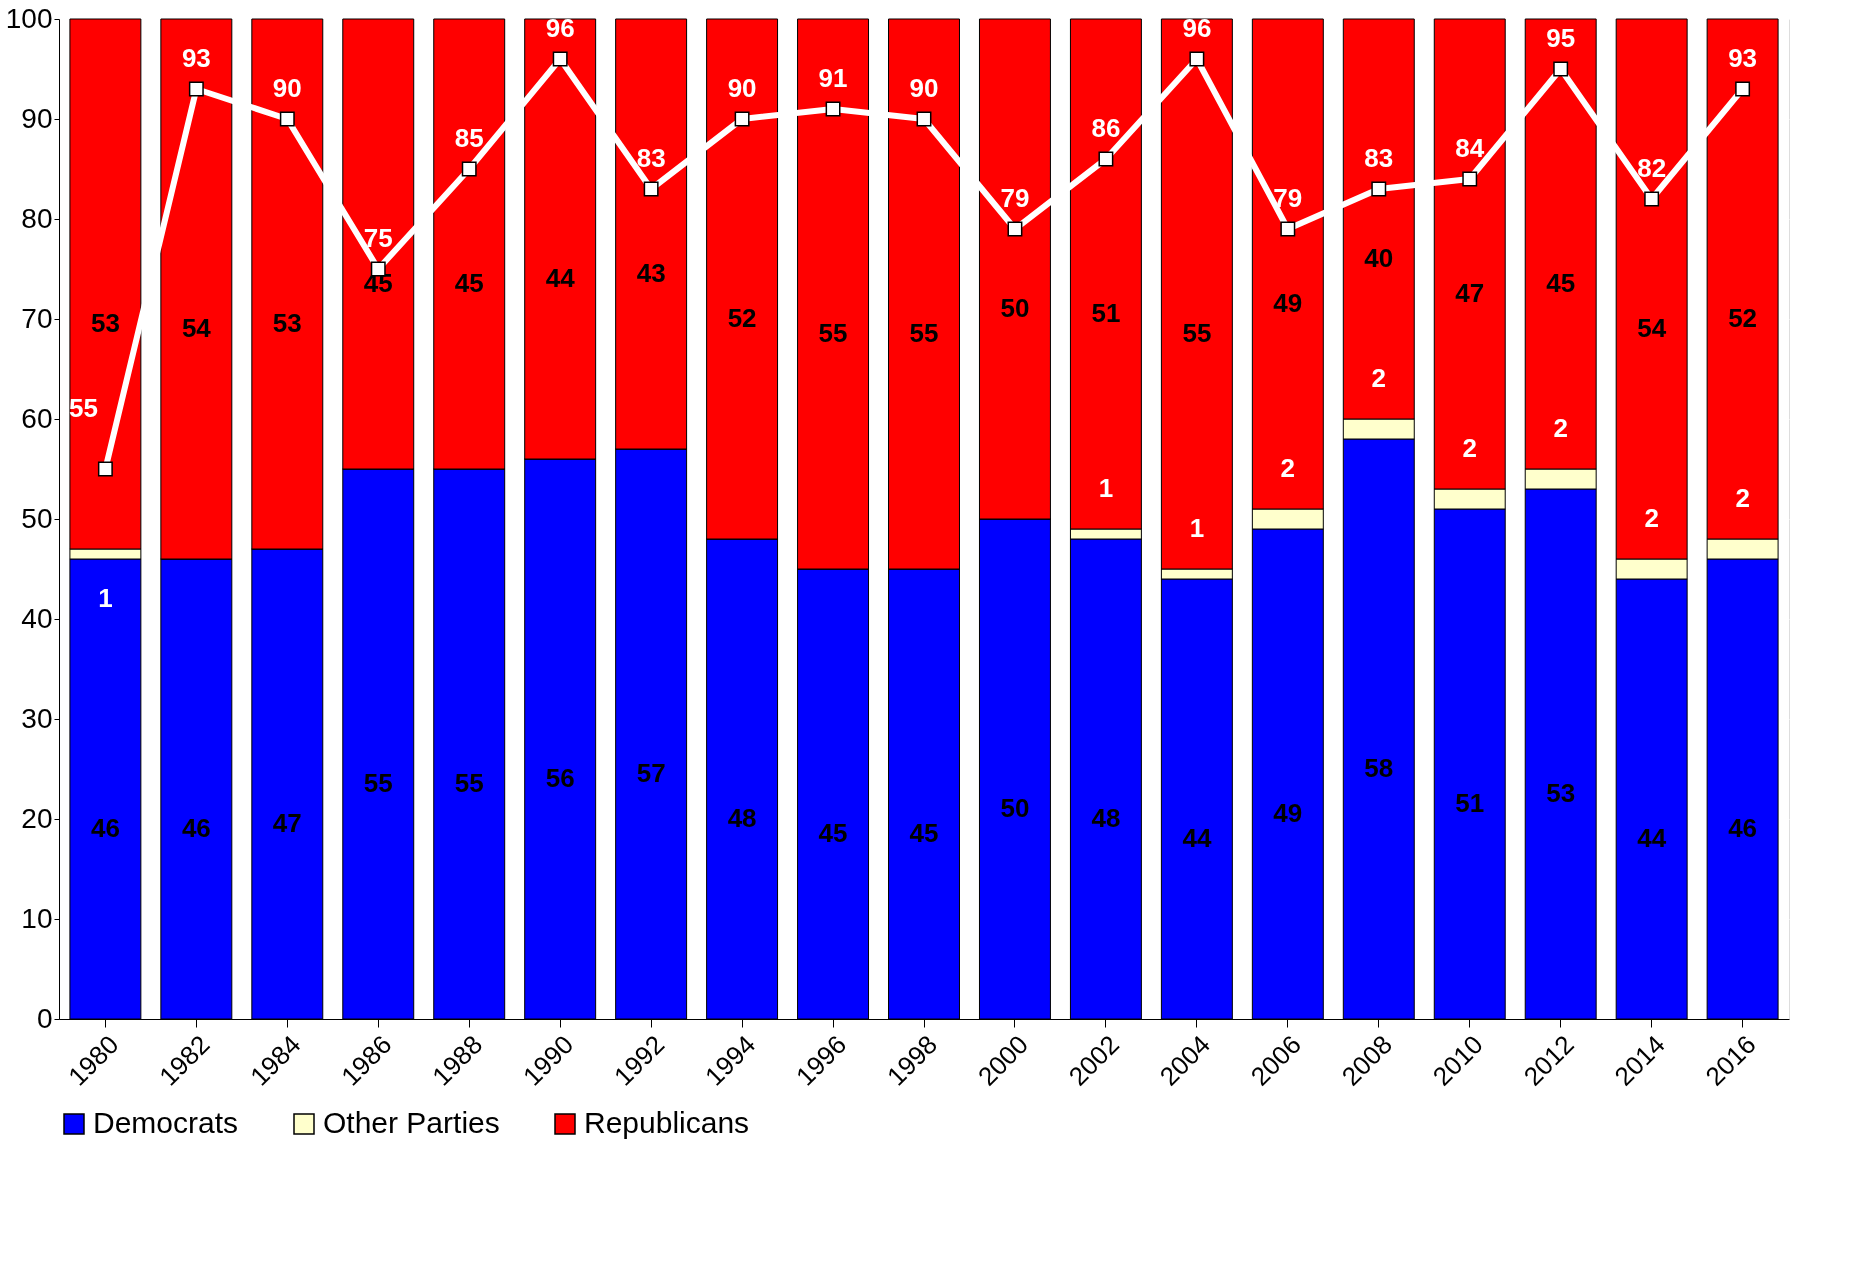 The width and height of the screenshot is (1872, 1278). What do you see at coordinates (37, 718) in the screenshot?
I see `y-tick-label: 30` at bounding box center [37, 718].